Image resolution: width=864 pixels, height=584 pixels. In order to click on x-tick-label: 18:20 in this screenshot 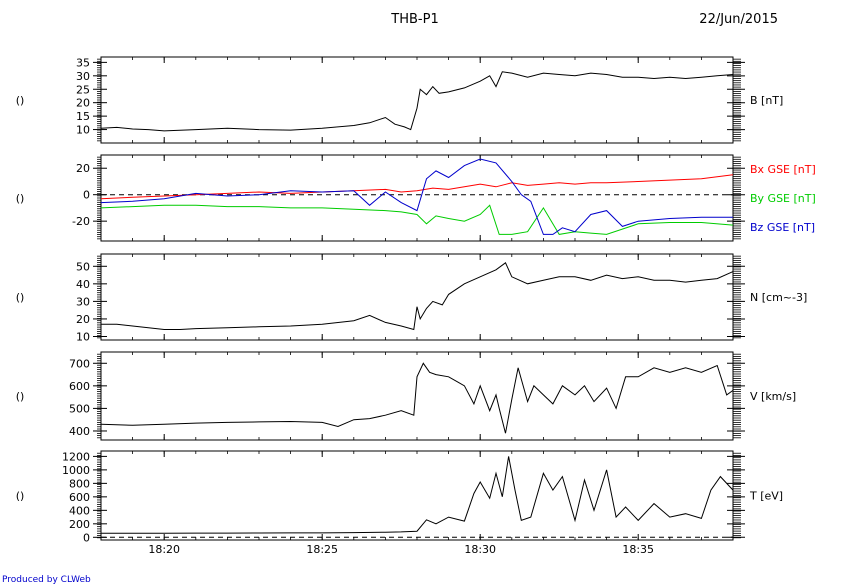, I will do `click(164, 549)`.